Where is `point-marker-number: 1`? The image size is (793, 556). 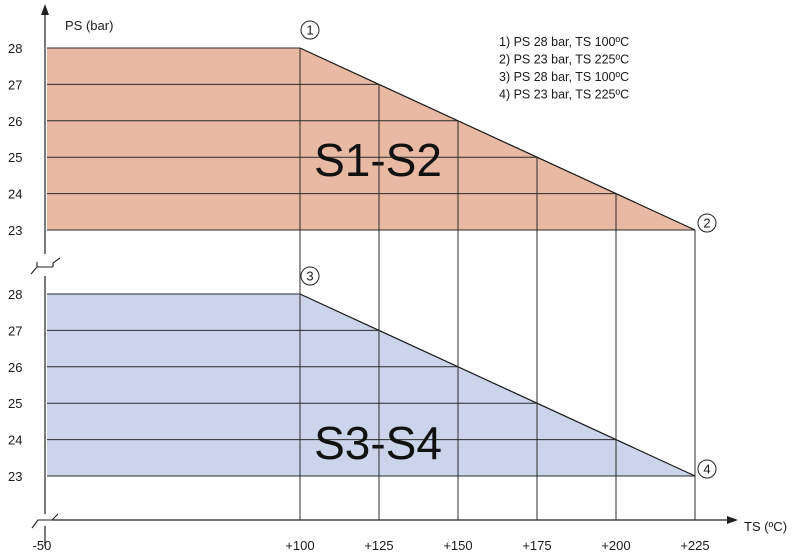
point-marker-number: 1 is located at coordinates (309, 30).